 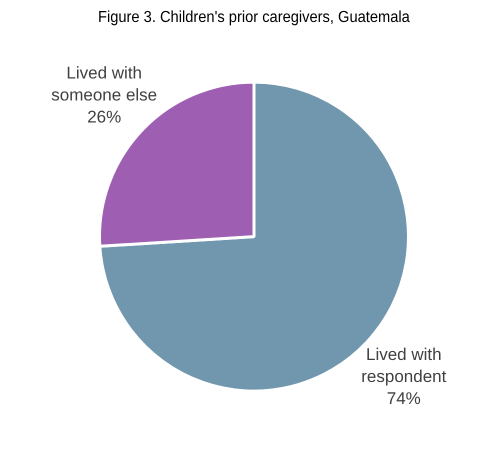 What do you see at coordinates (403, 398) in the screenshot?
I see `data-label: 74%` at bounding box center [403, 398].